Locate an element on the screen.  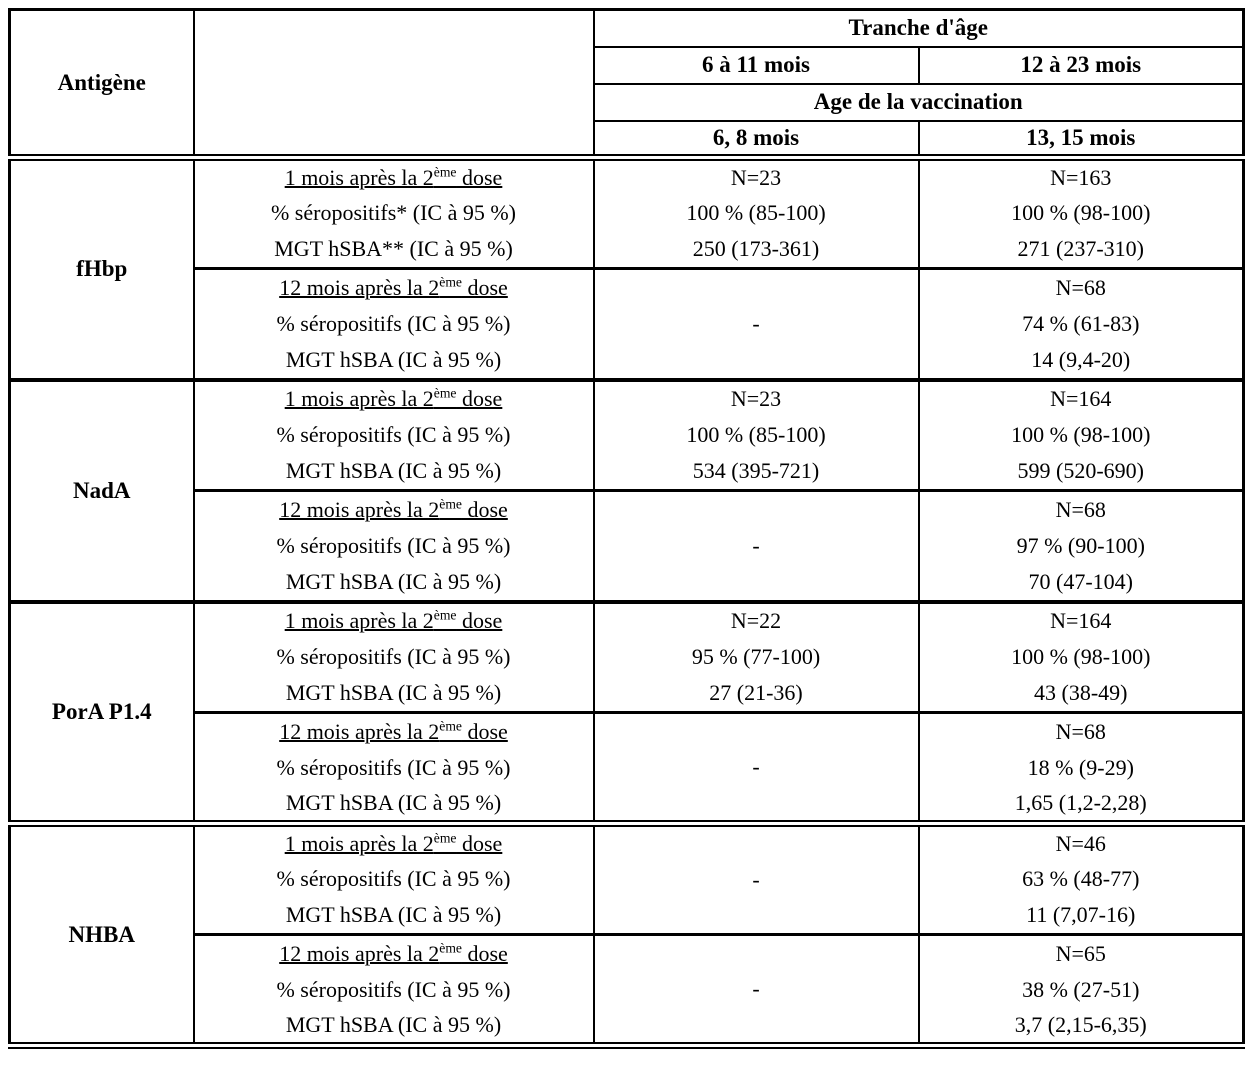
table-row: % séropositifs (IC à 95 %) 63 % (48-77) is located at coordinates (627, 879).